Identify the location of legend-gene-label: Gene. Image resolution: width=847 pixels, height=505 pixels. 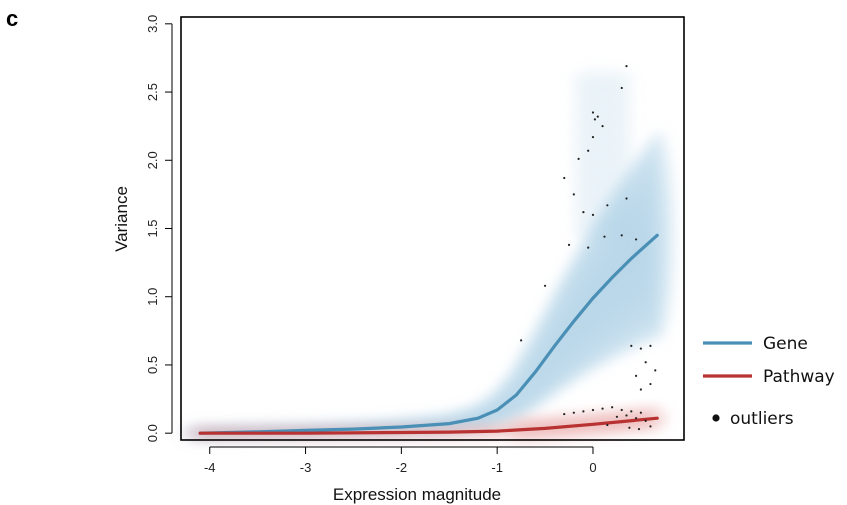
(785, 344).